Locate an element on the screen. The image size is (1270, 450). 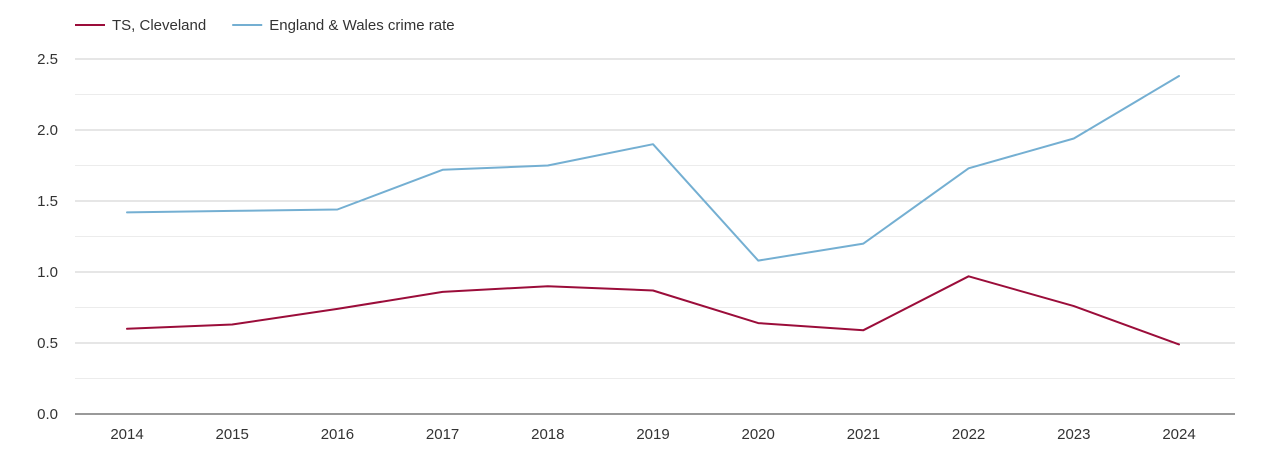
x-tick-label: 2014 is located at coordinates (126, 434).